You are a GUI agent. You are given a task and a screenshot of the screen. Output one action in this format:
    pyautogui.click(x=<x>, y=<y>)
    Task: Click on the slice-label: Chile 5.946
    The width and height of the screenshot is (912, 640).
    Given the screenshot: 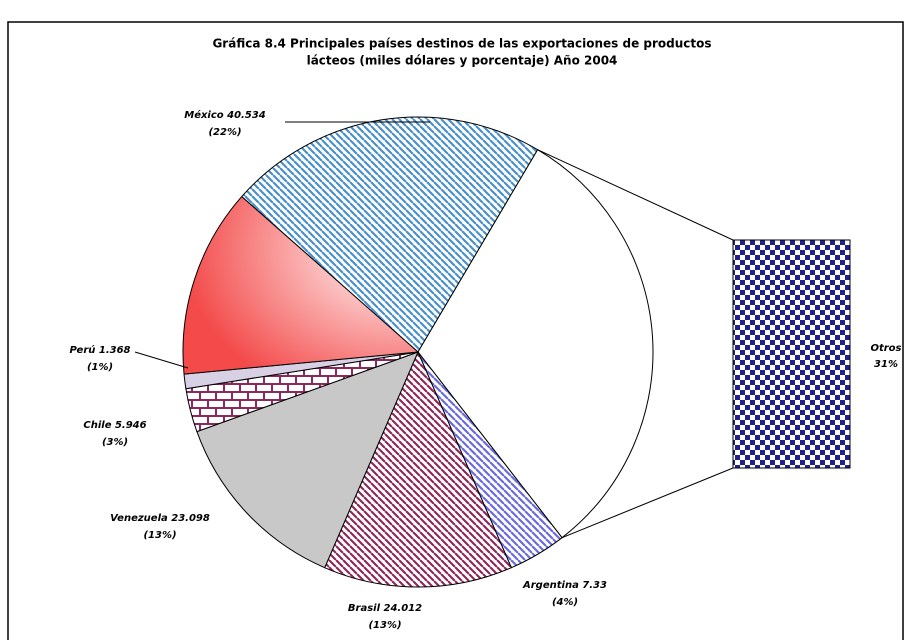 What is the action you would take?
    pyautogui.click(x=114, y=425)
    